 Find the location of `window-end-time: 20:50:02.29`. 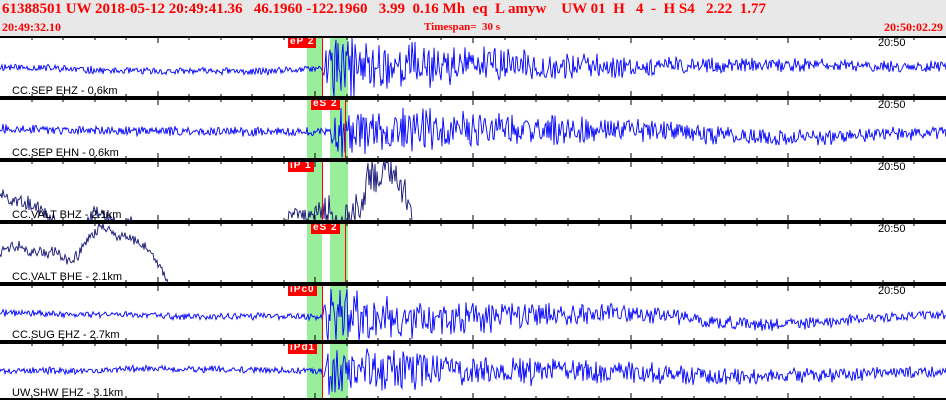

window-end-time: 20:50:02.29 is located at coordinates (913, 27).